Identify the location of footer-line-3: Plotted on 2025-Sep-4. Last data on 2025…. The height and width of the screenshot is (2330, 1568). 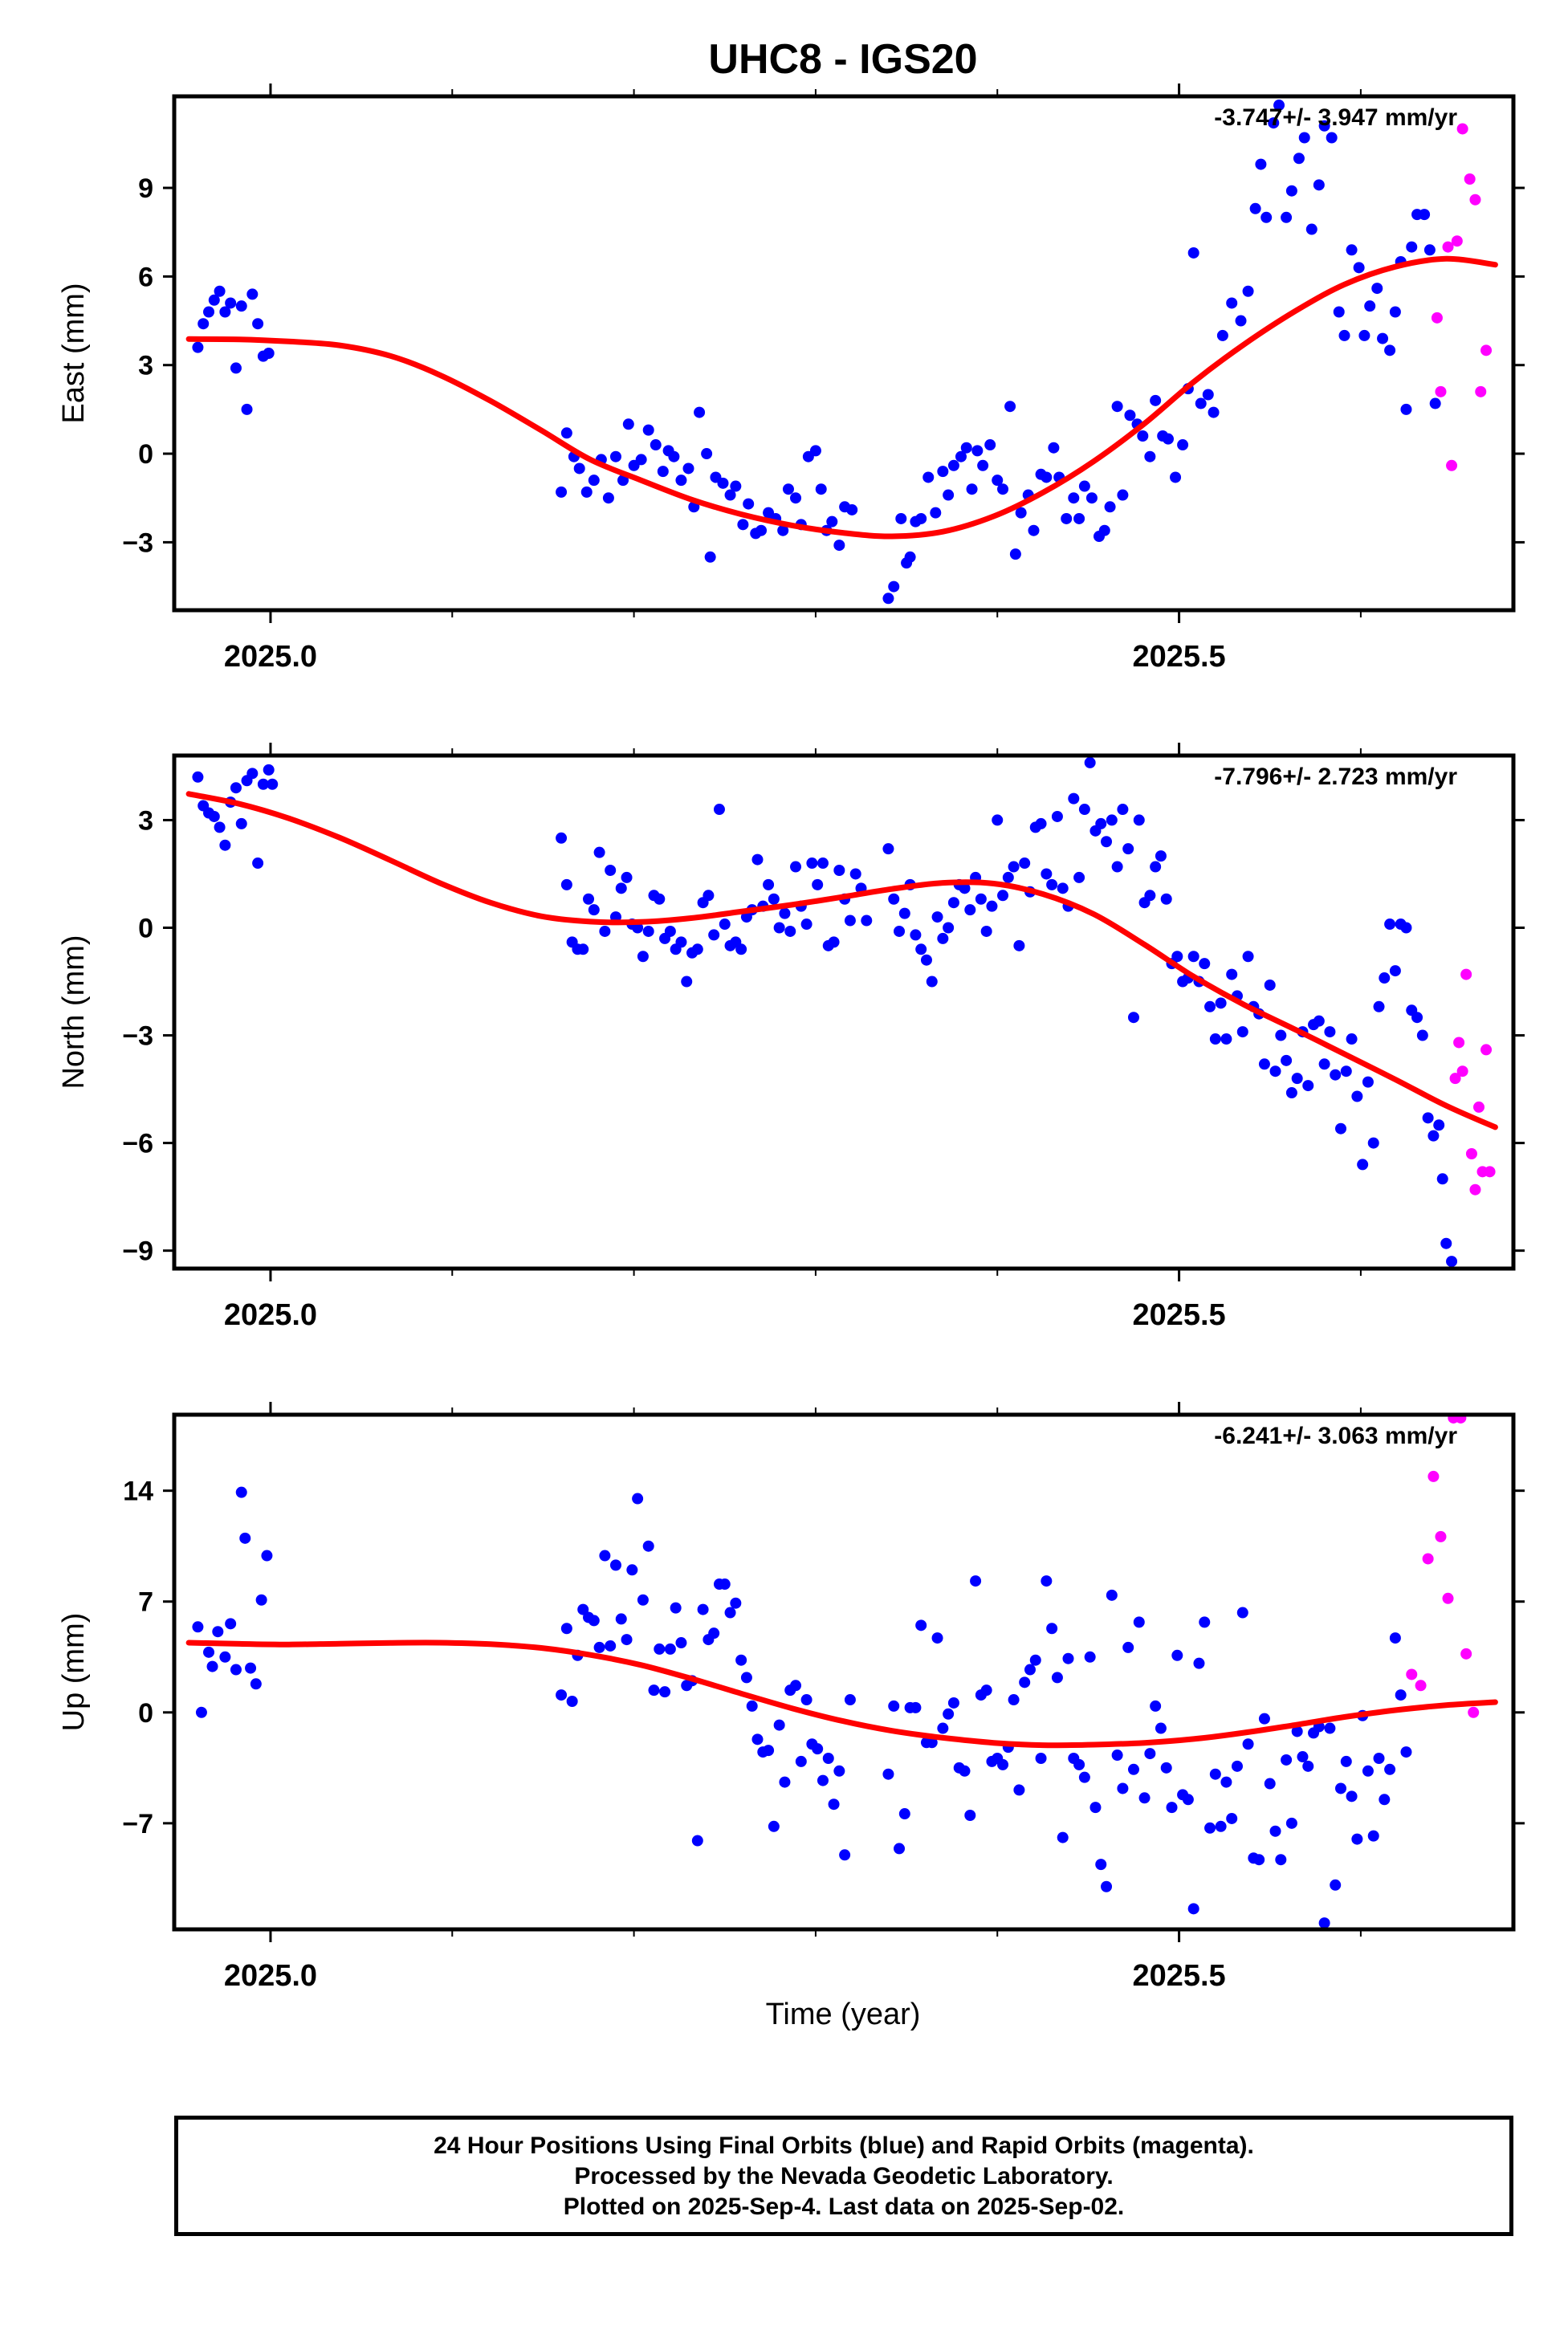
(844, 2207).